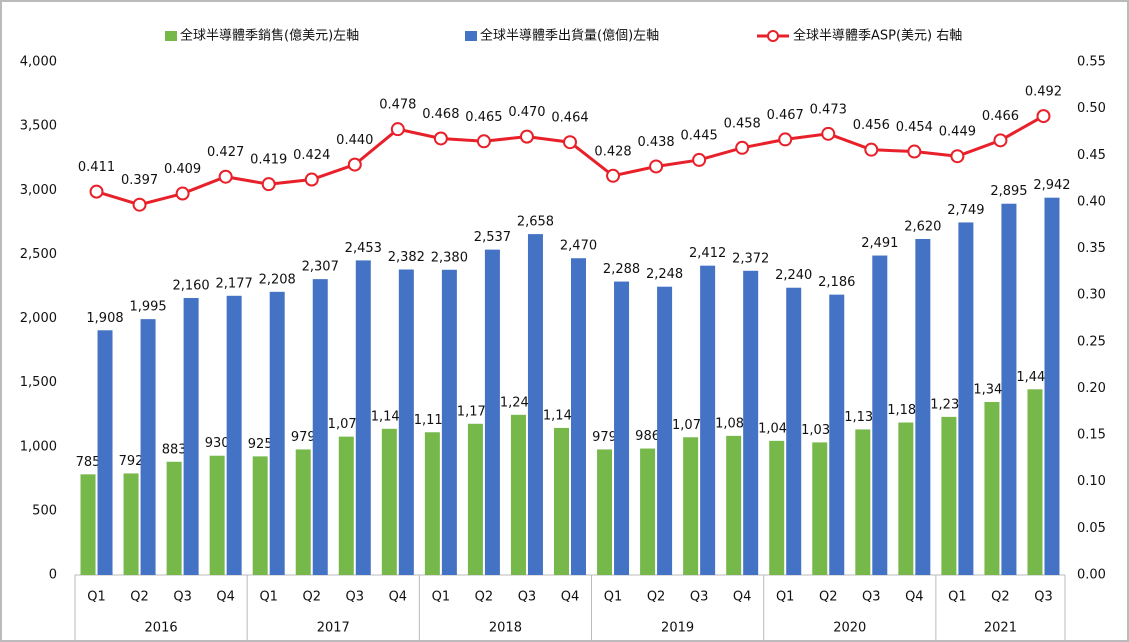  Describe the element at coordinates (922, 226) in the screenshot. I see `data-label: 2,620` at that location.